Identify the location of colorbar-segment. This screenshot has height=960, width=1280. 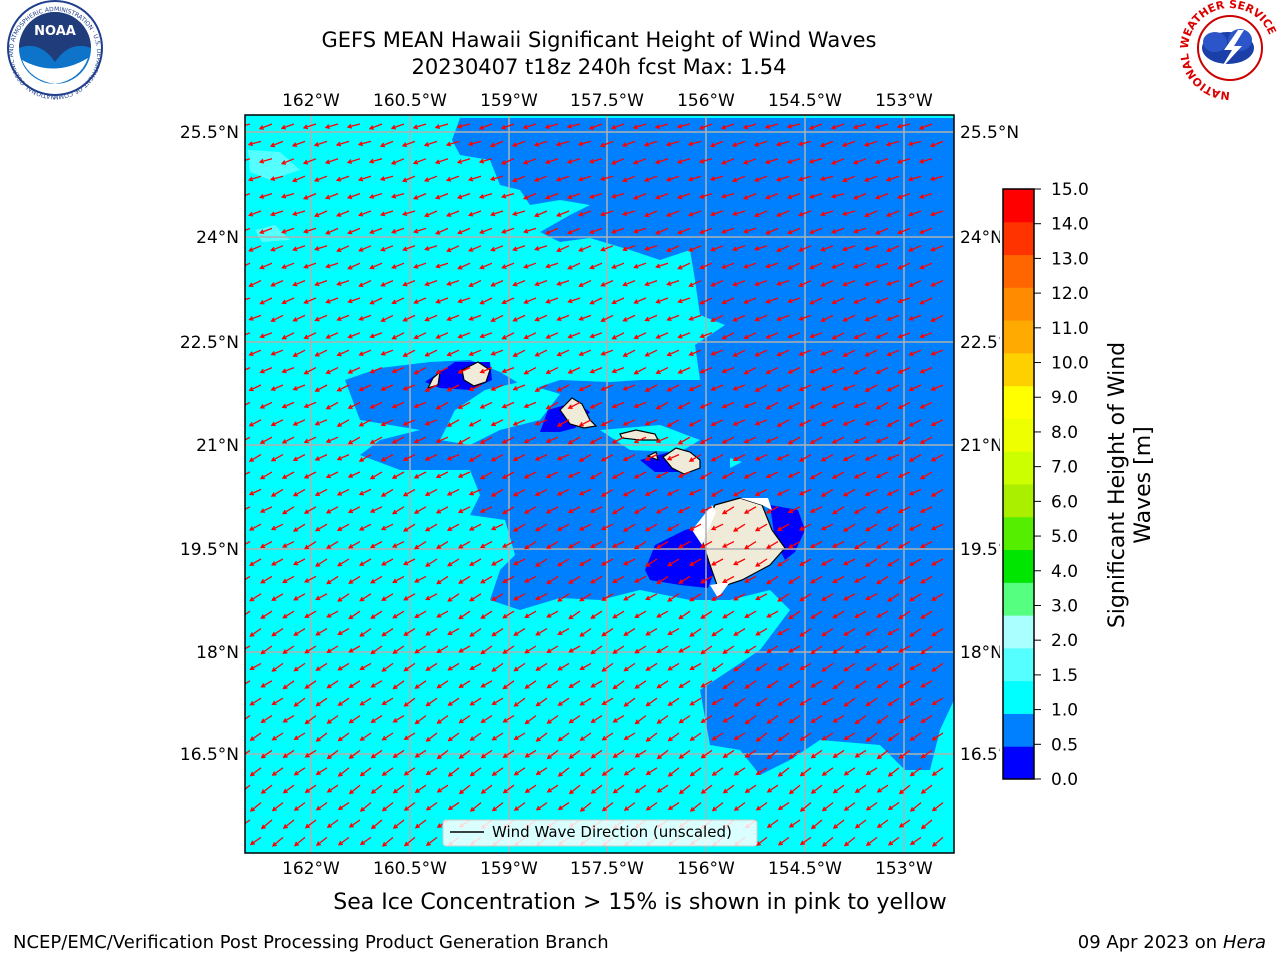
(1018, 337).